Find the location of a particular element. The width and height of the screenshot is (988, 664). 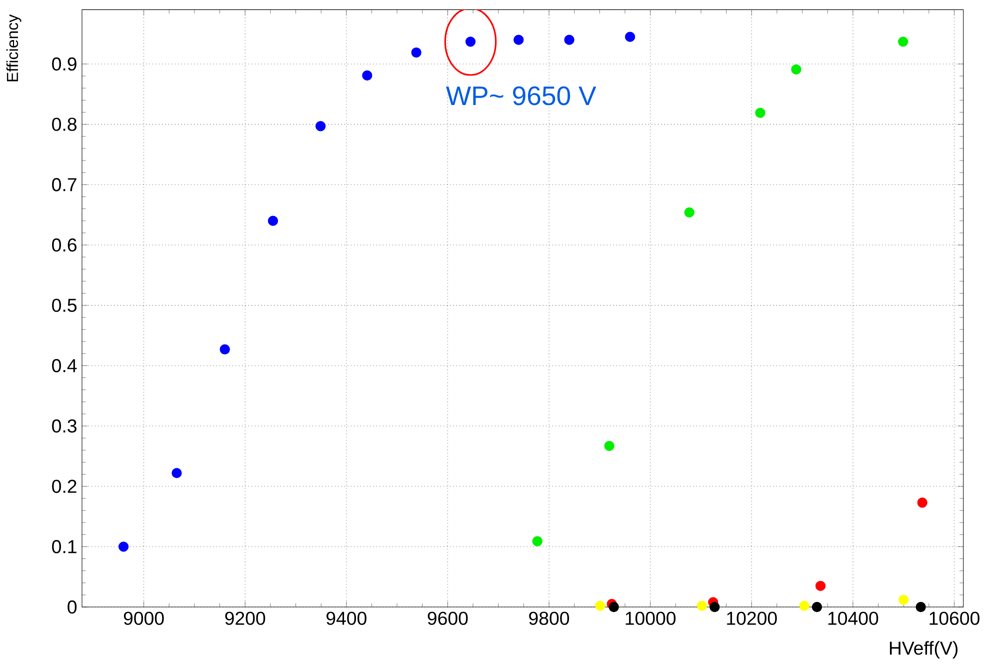

x-tick-label: 10000 is located at coordinates (651, 618).